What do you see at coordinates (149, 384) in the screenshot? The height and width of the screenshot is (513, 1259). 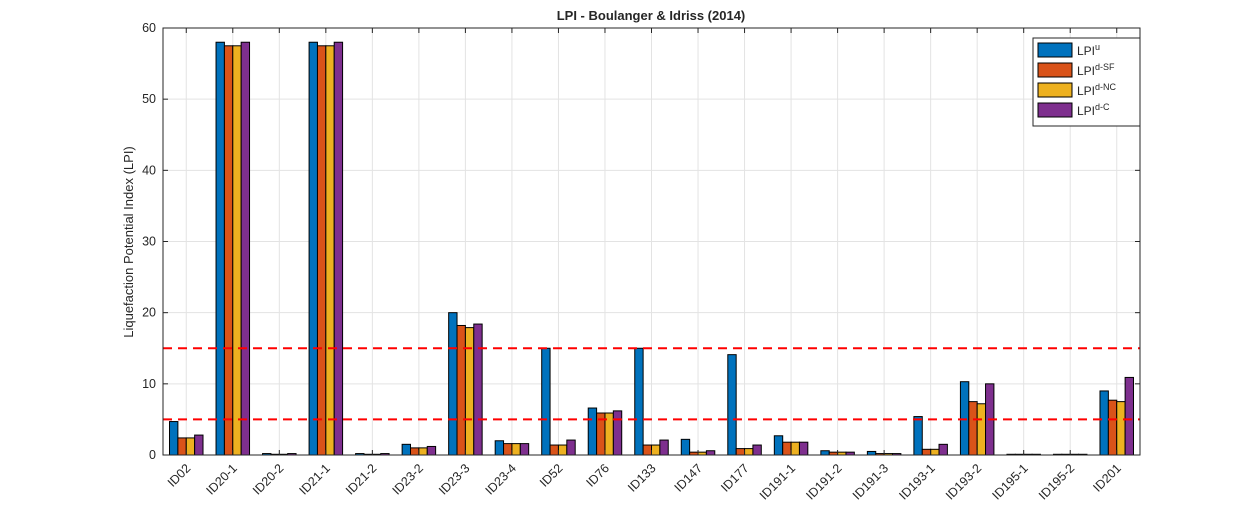 I see `y-tick-label: 10` at bounding box center [149, 384].